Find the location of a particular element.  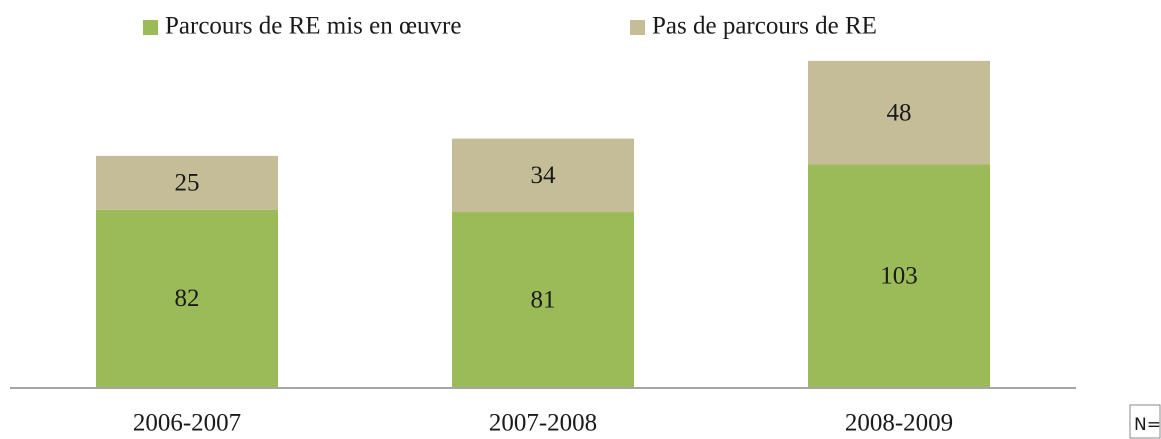

data-label: 48 is located at coordinates (899, 112).